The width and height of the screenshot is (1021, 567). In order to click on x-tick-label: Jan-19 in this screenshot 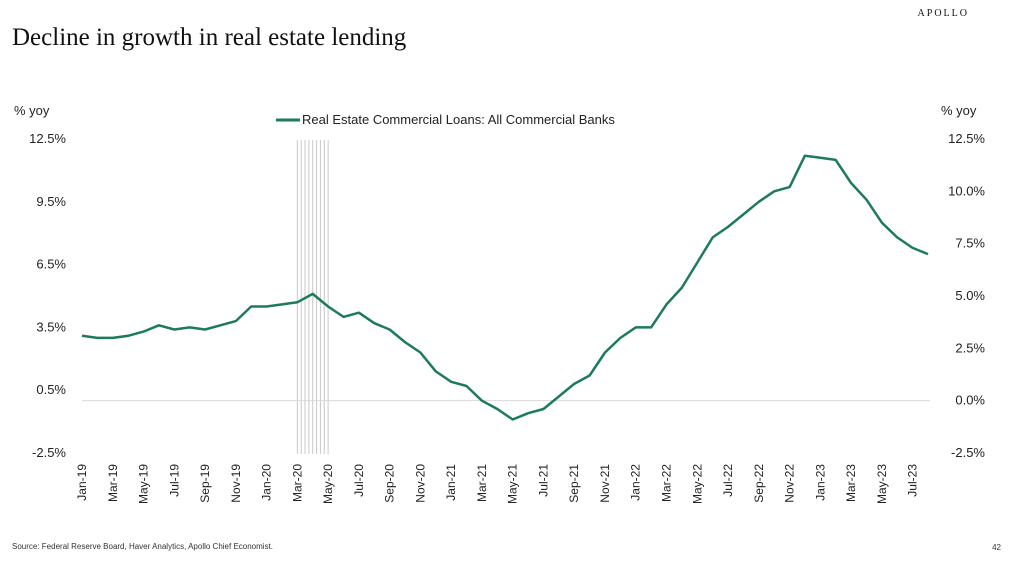, I will do `click(82, 482)`.